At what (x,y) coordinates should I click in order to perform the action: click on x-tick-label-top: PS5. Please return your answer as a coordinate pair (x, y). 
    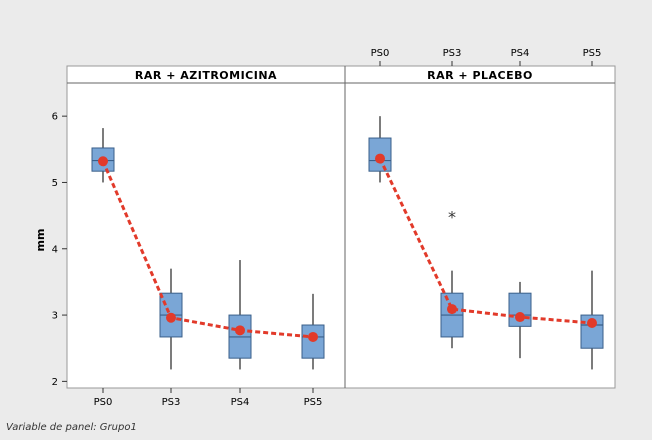
    Looking at the image, I should click on (592, 53).